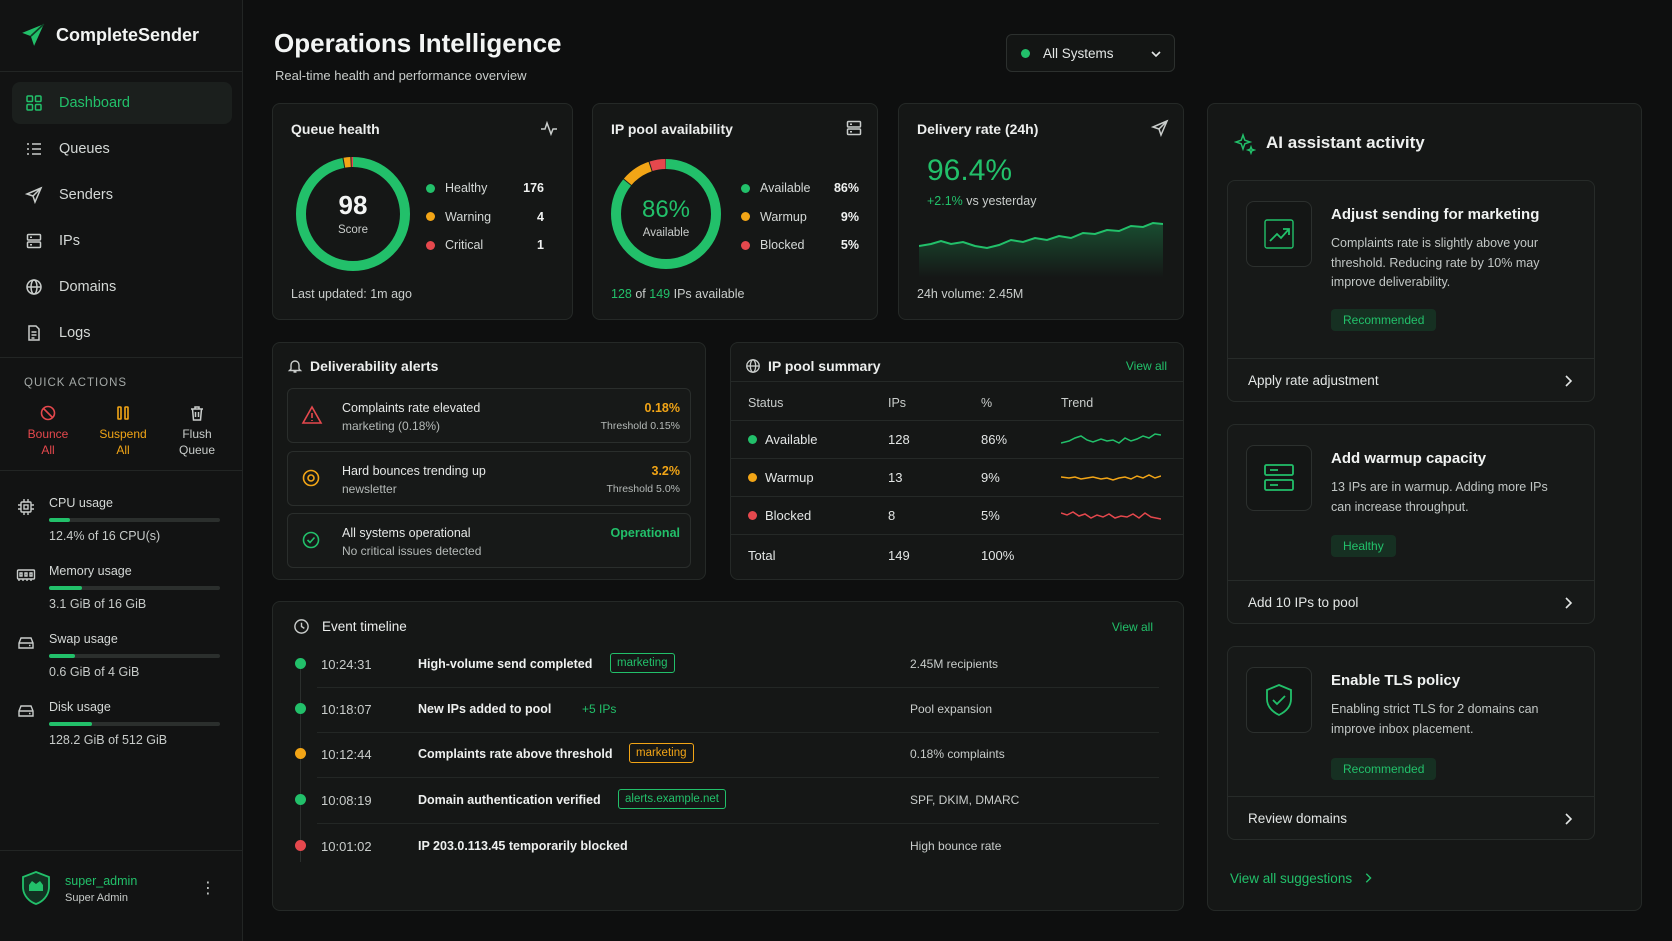  I want to click on system-select: All Systems, so click(1090, 53).